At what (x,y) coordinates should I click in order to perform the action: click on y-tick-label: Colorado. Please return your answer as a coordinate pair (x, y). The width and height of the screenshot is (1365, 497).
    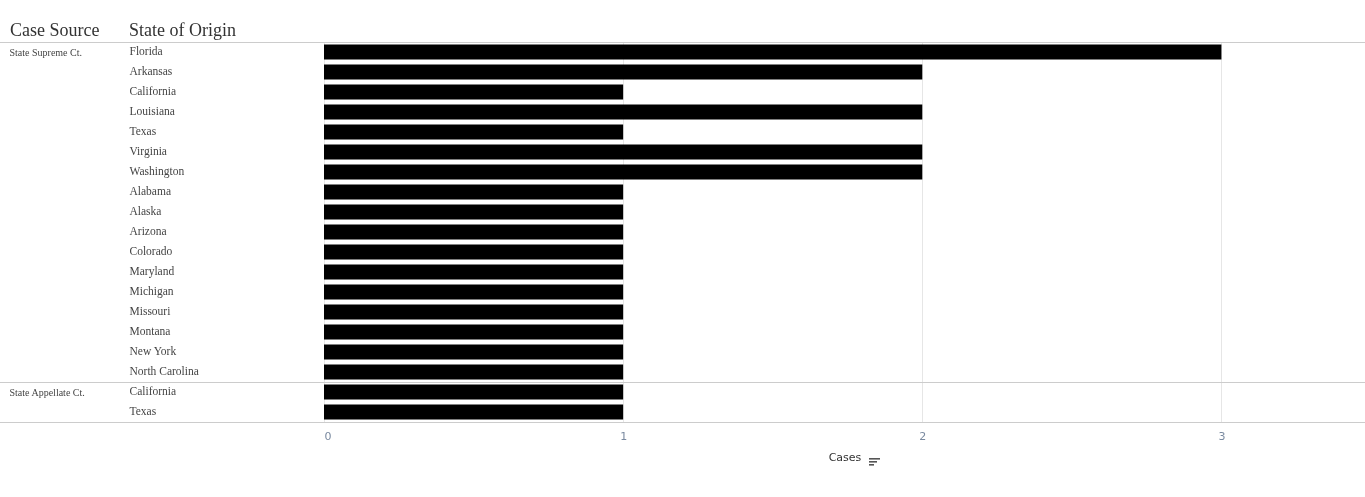
    Looking at the image, I should click on (151, 251).